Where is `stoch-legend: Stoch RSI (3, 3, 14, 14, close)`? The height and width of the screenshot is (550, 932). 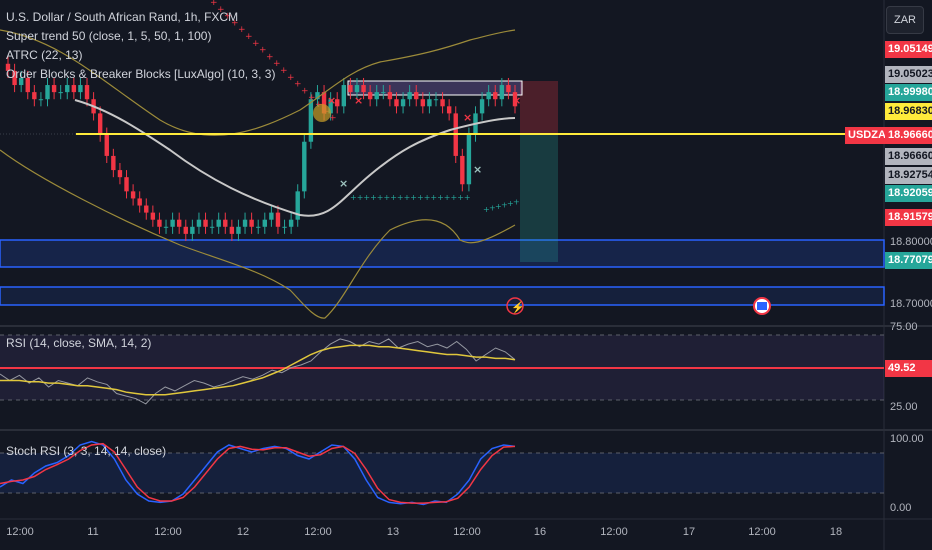 stoch-legend: Stoch RSI (3, 3, 14, 14, close) is located at coordinates (86, 451).